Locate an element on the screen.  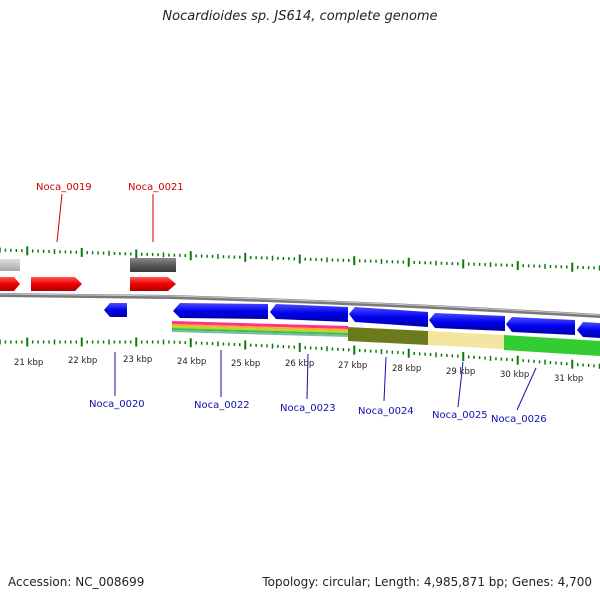
gene-label-bottom: Noca_0022 is located at coordinates (222, 405).